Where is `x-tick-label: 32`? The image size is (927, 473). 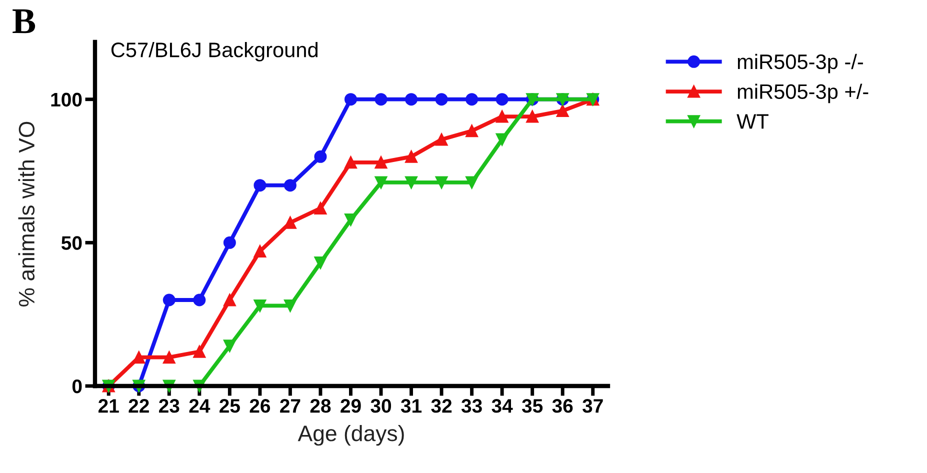 x-tick-label: 32 is located at coordinates (441, 406).